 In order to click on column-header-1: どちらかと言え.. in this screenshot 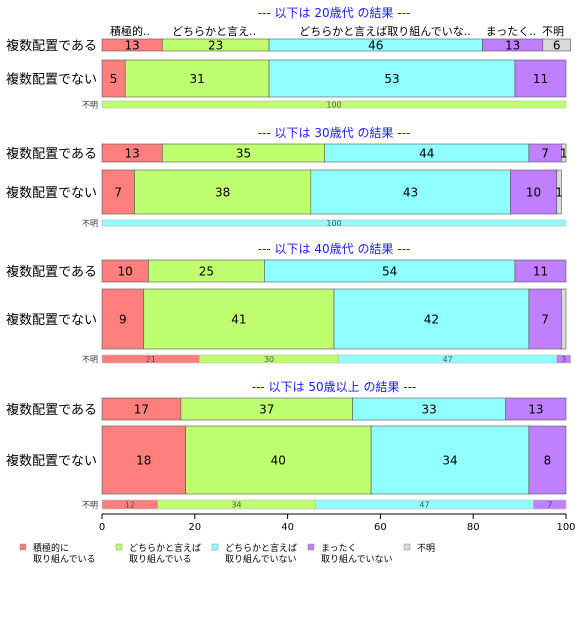, I will do `click(214, 31)`.